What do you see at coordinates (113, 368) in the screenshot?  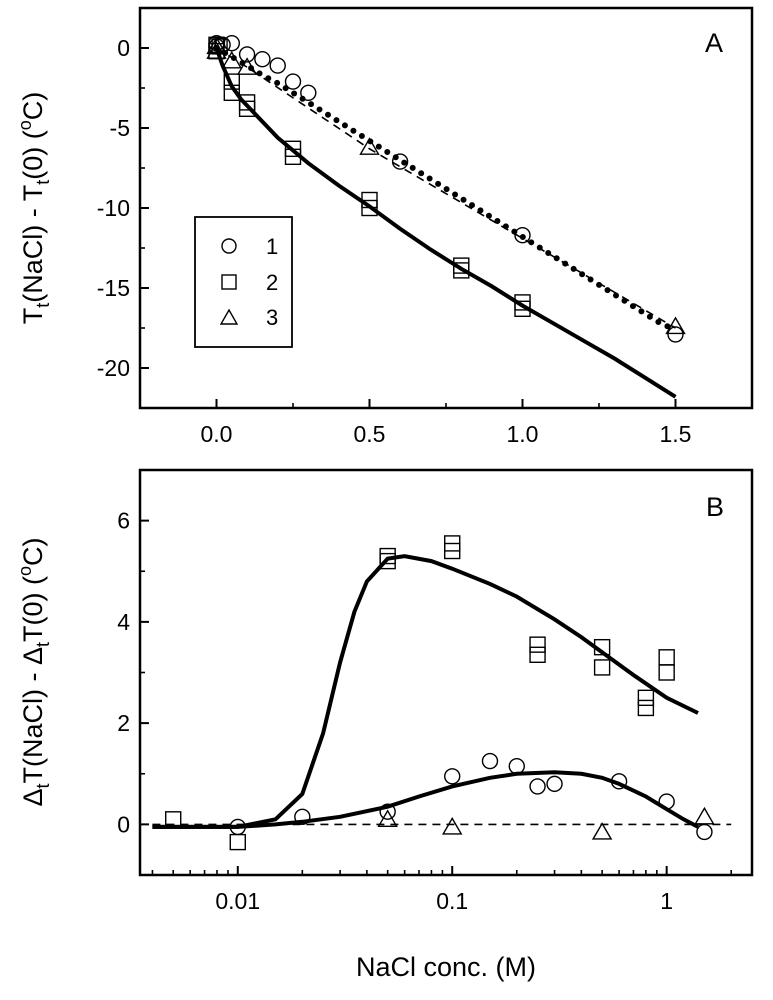 I see `y-tick-label: -20` at bounding box center [113, 368].